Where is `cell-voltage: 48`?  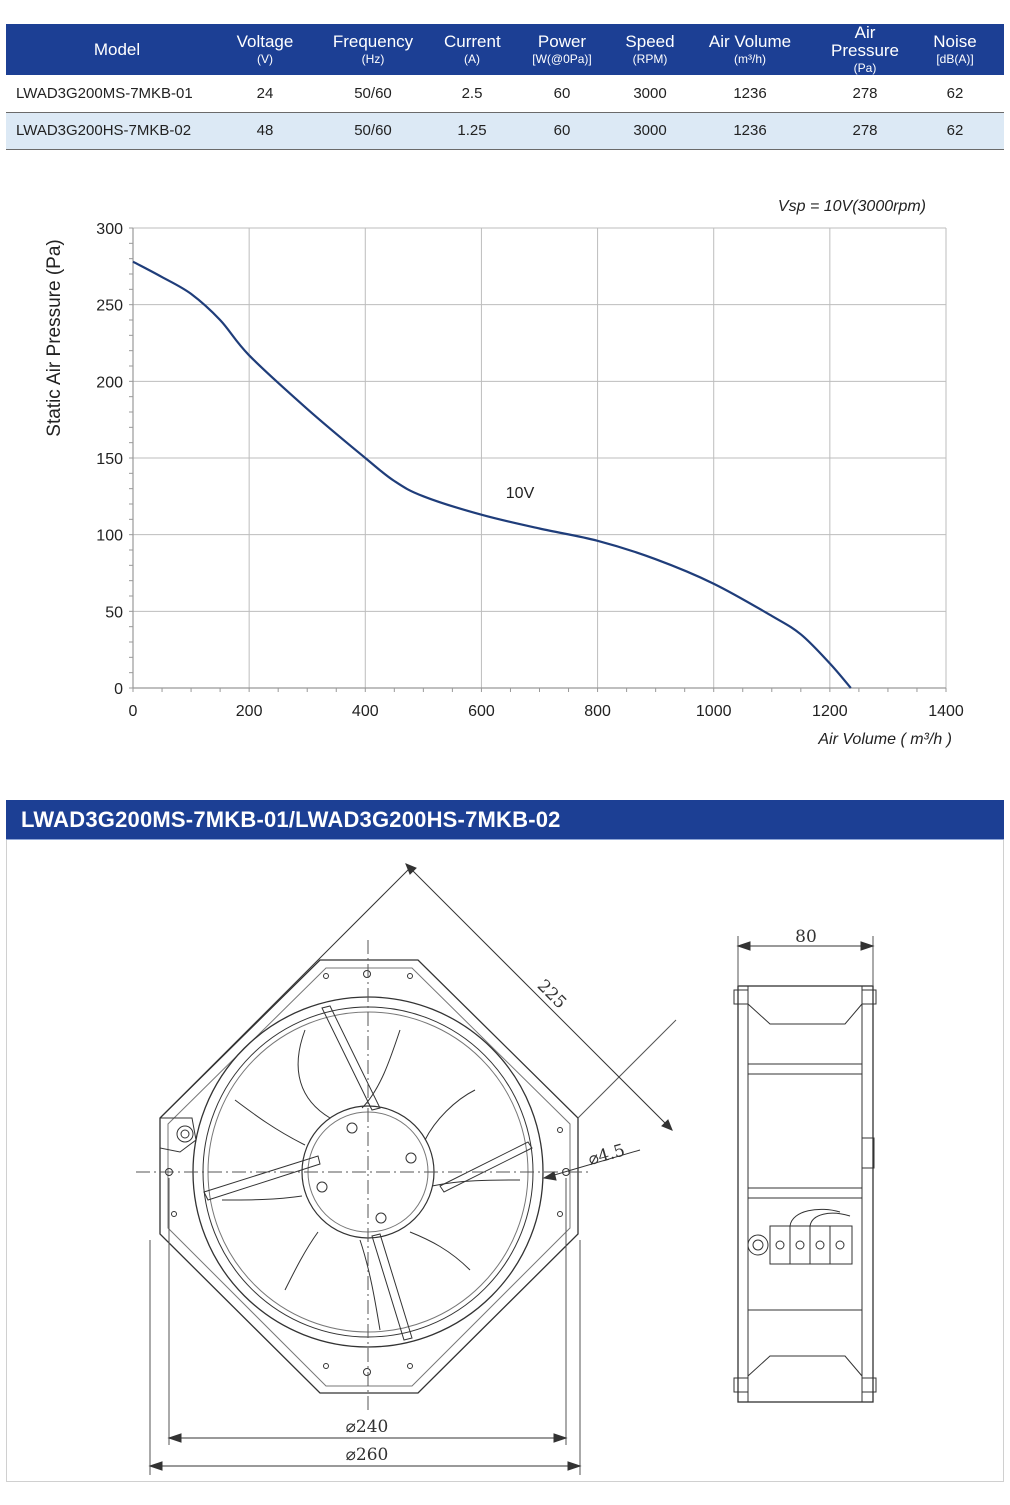
cell-voltage: 48 is located at coordinates (265, 131).